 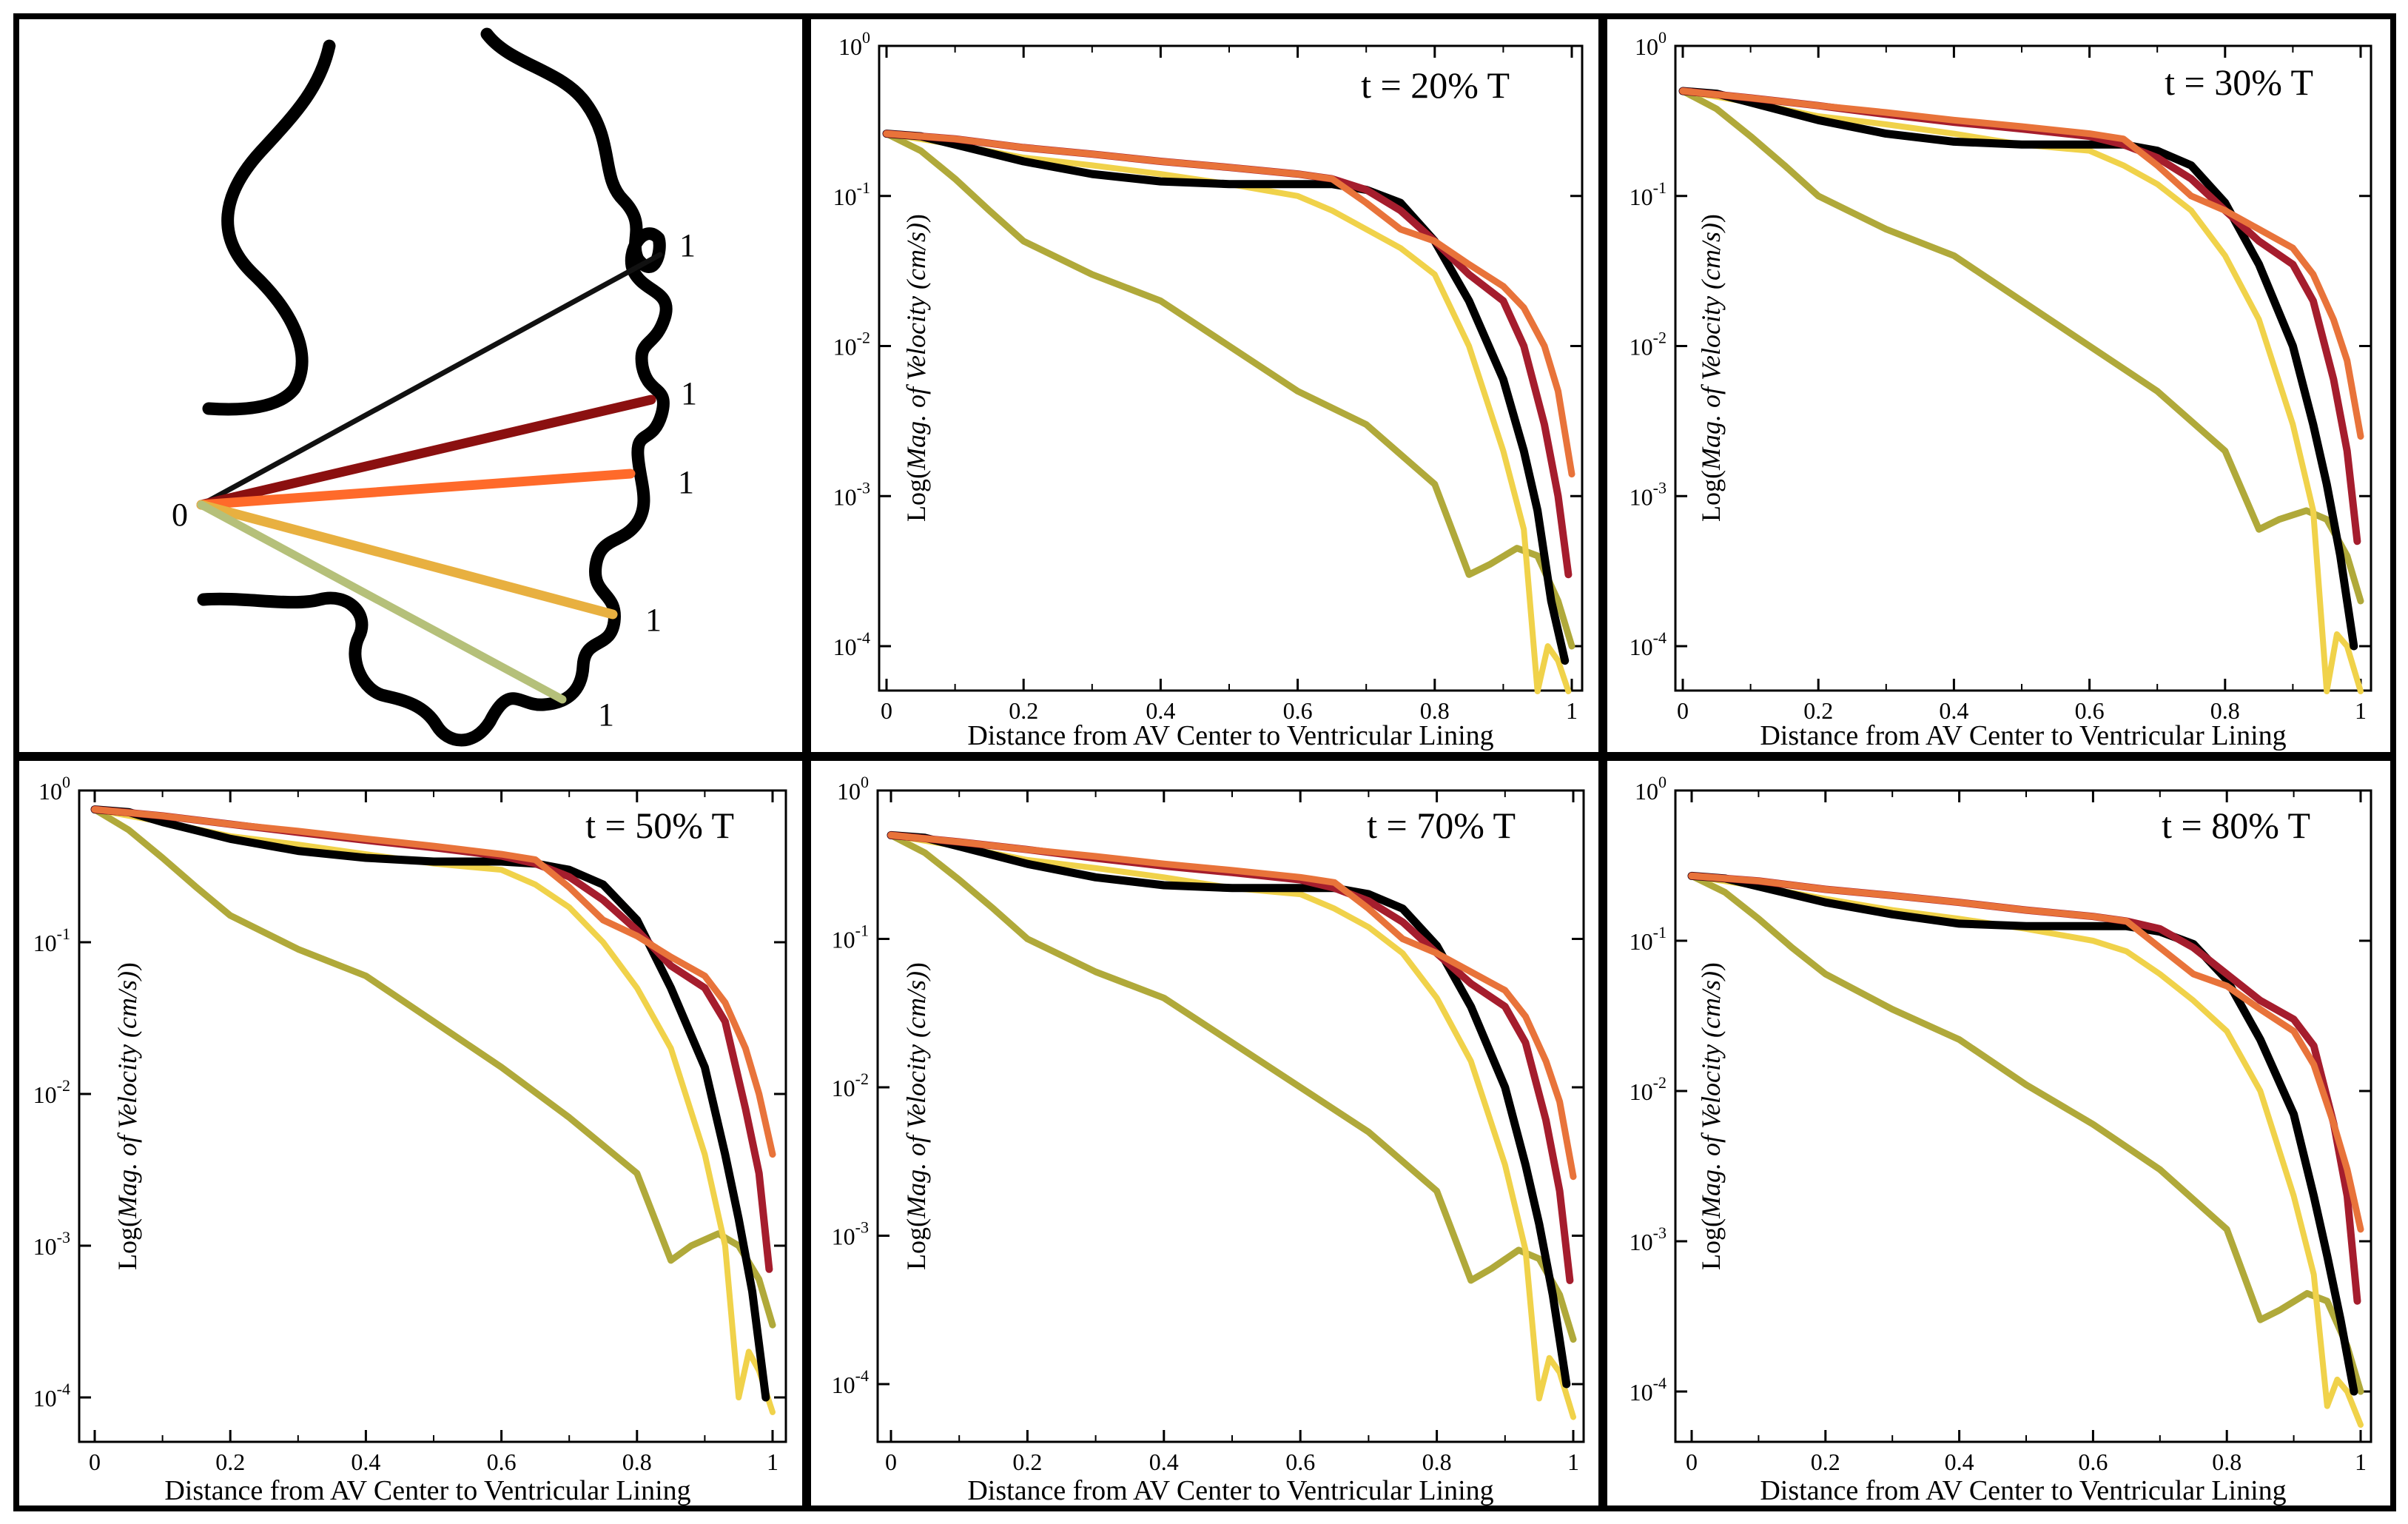 What do you see at coordinates (430, 380) in the screenshot?
I see `ray-black` at bounding box center [430, 380].